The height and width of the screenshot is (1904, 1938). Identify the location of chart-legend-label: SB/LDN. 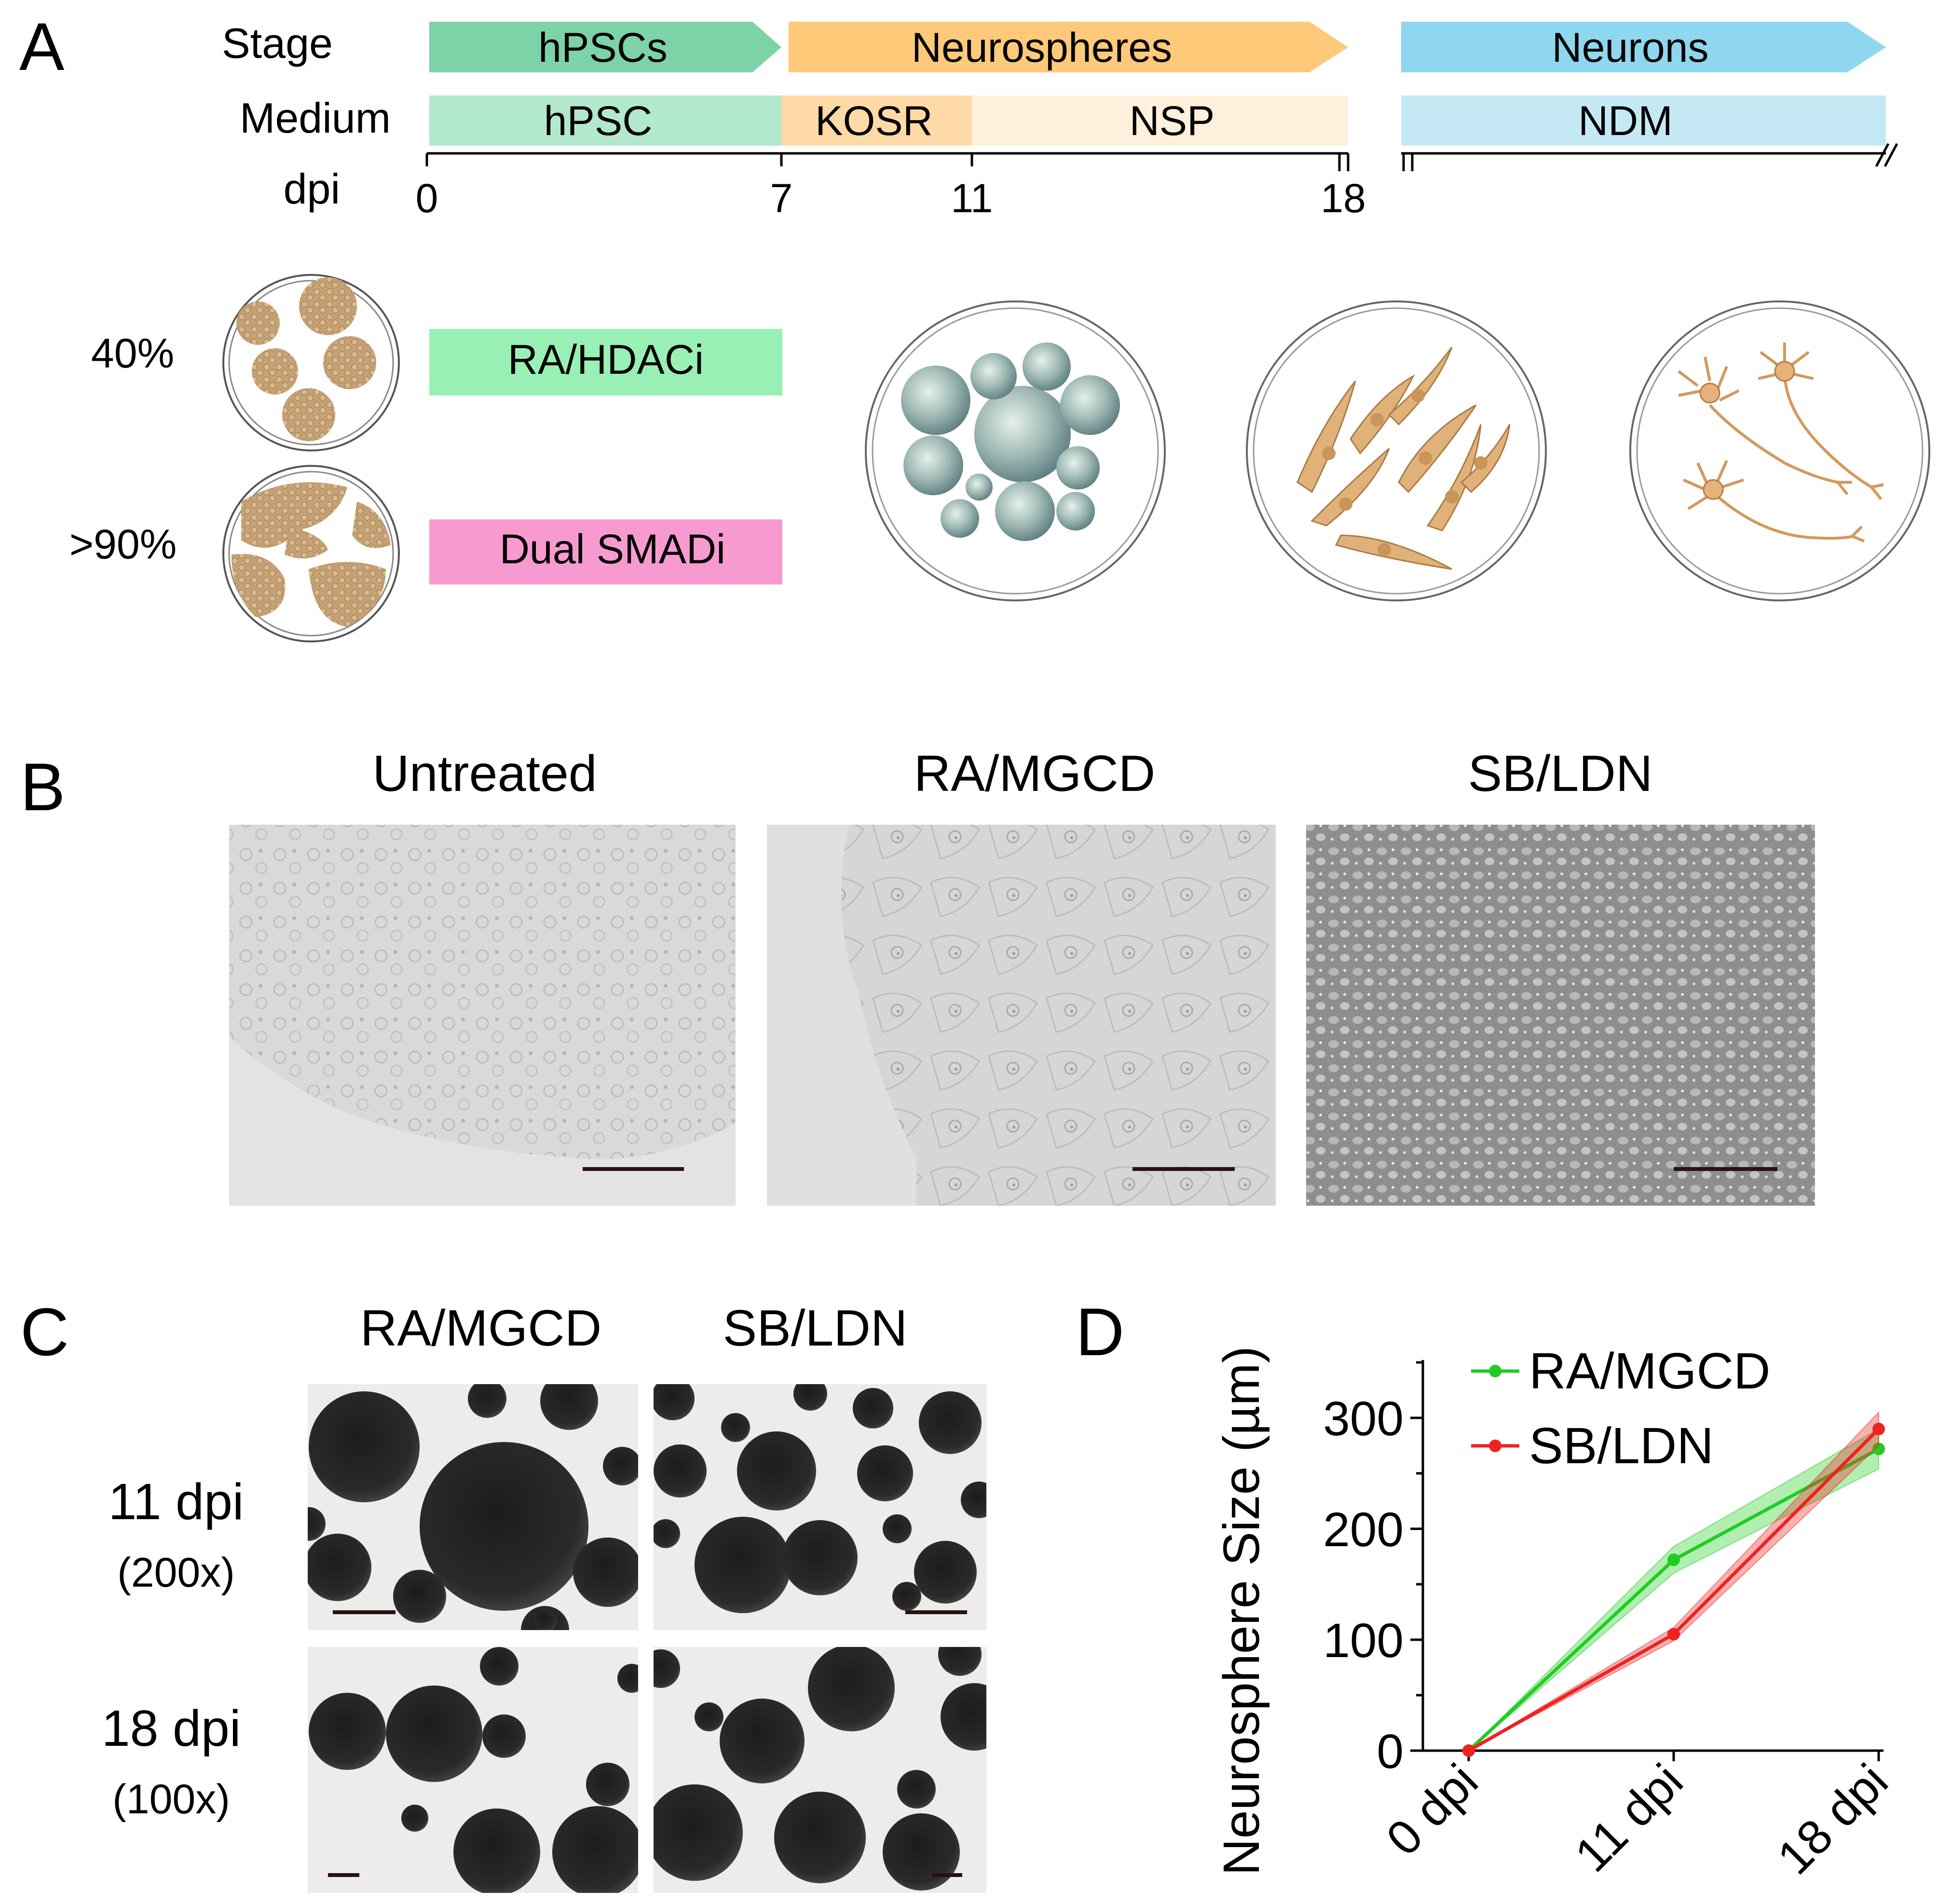
(1621, 1445).